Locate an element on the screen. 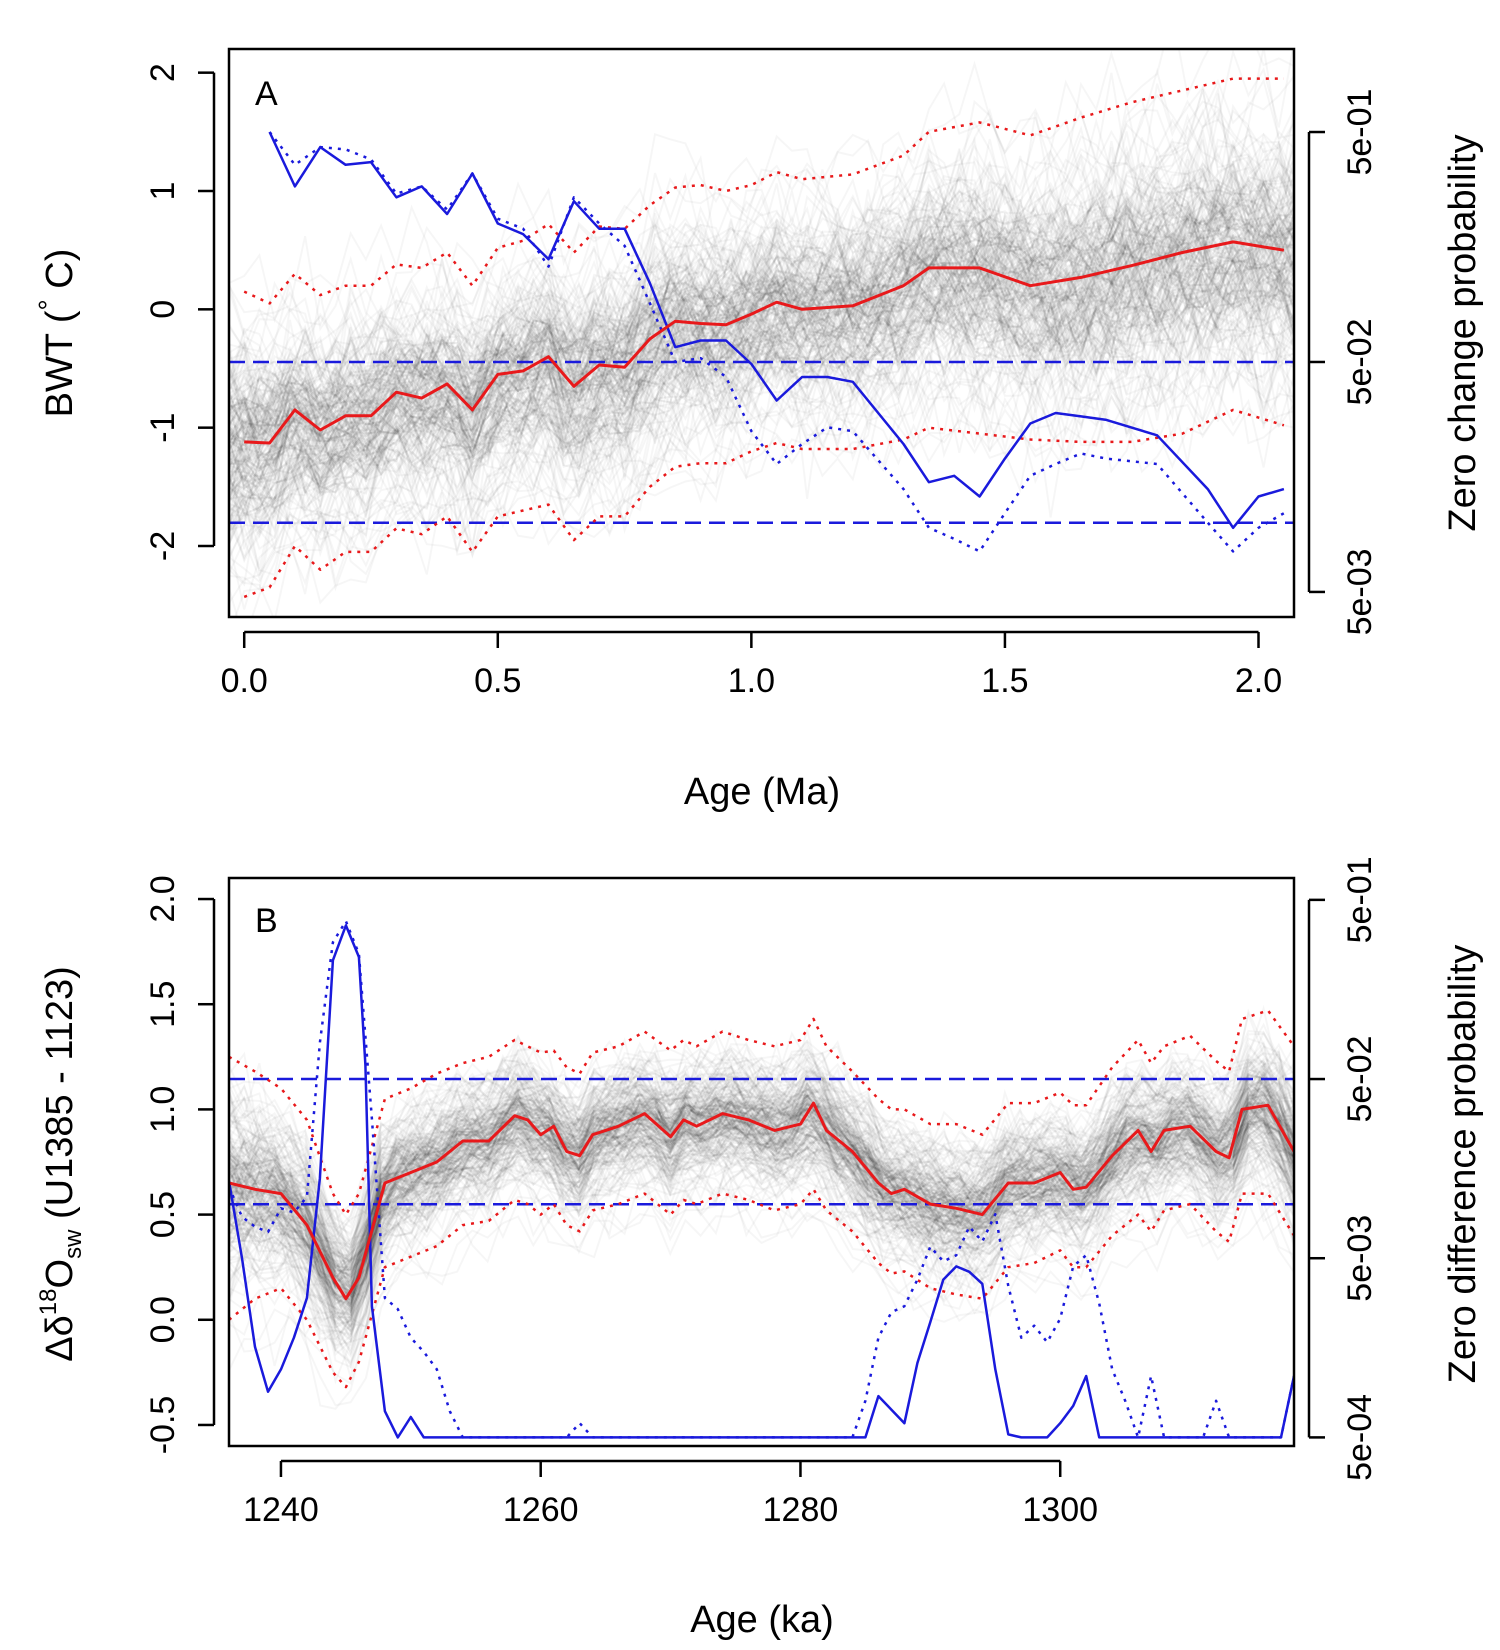  panel-a-x-axis-title: Age (Ma) is located at coordinates (762, 792).